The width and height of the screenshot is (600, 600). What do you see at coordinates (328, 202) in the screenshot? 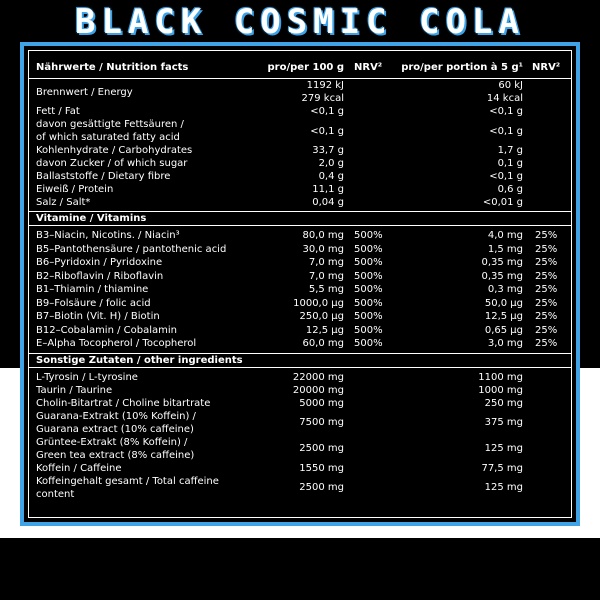
I see `per-100g-cell: 0,04 g` at bounding box center [328, 202].